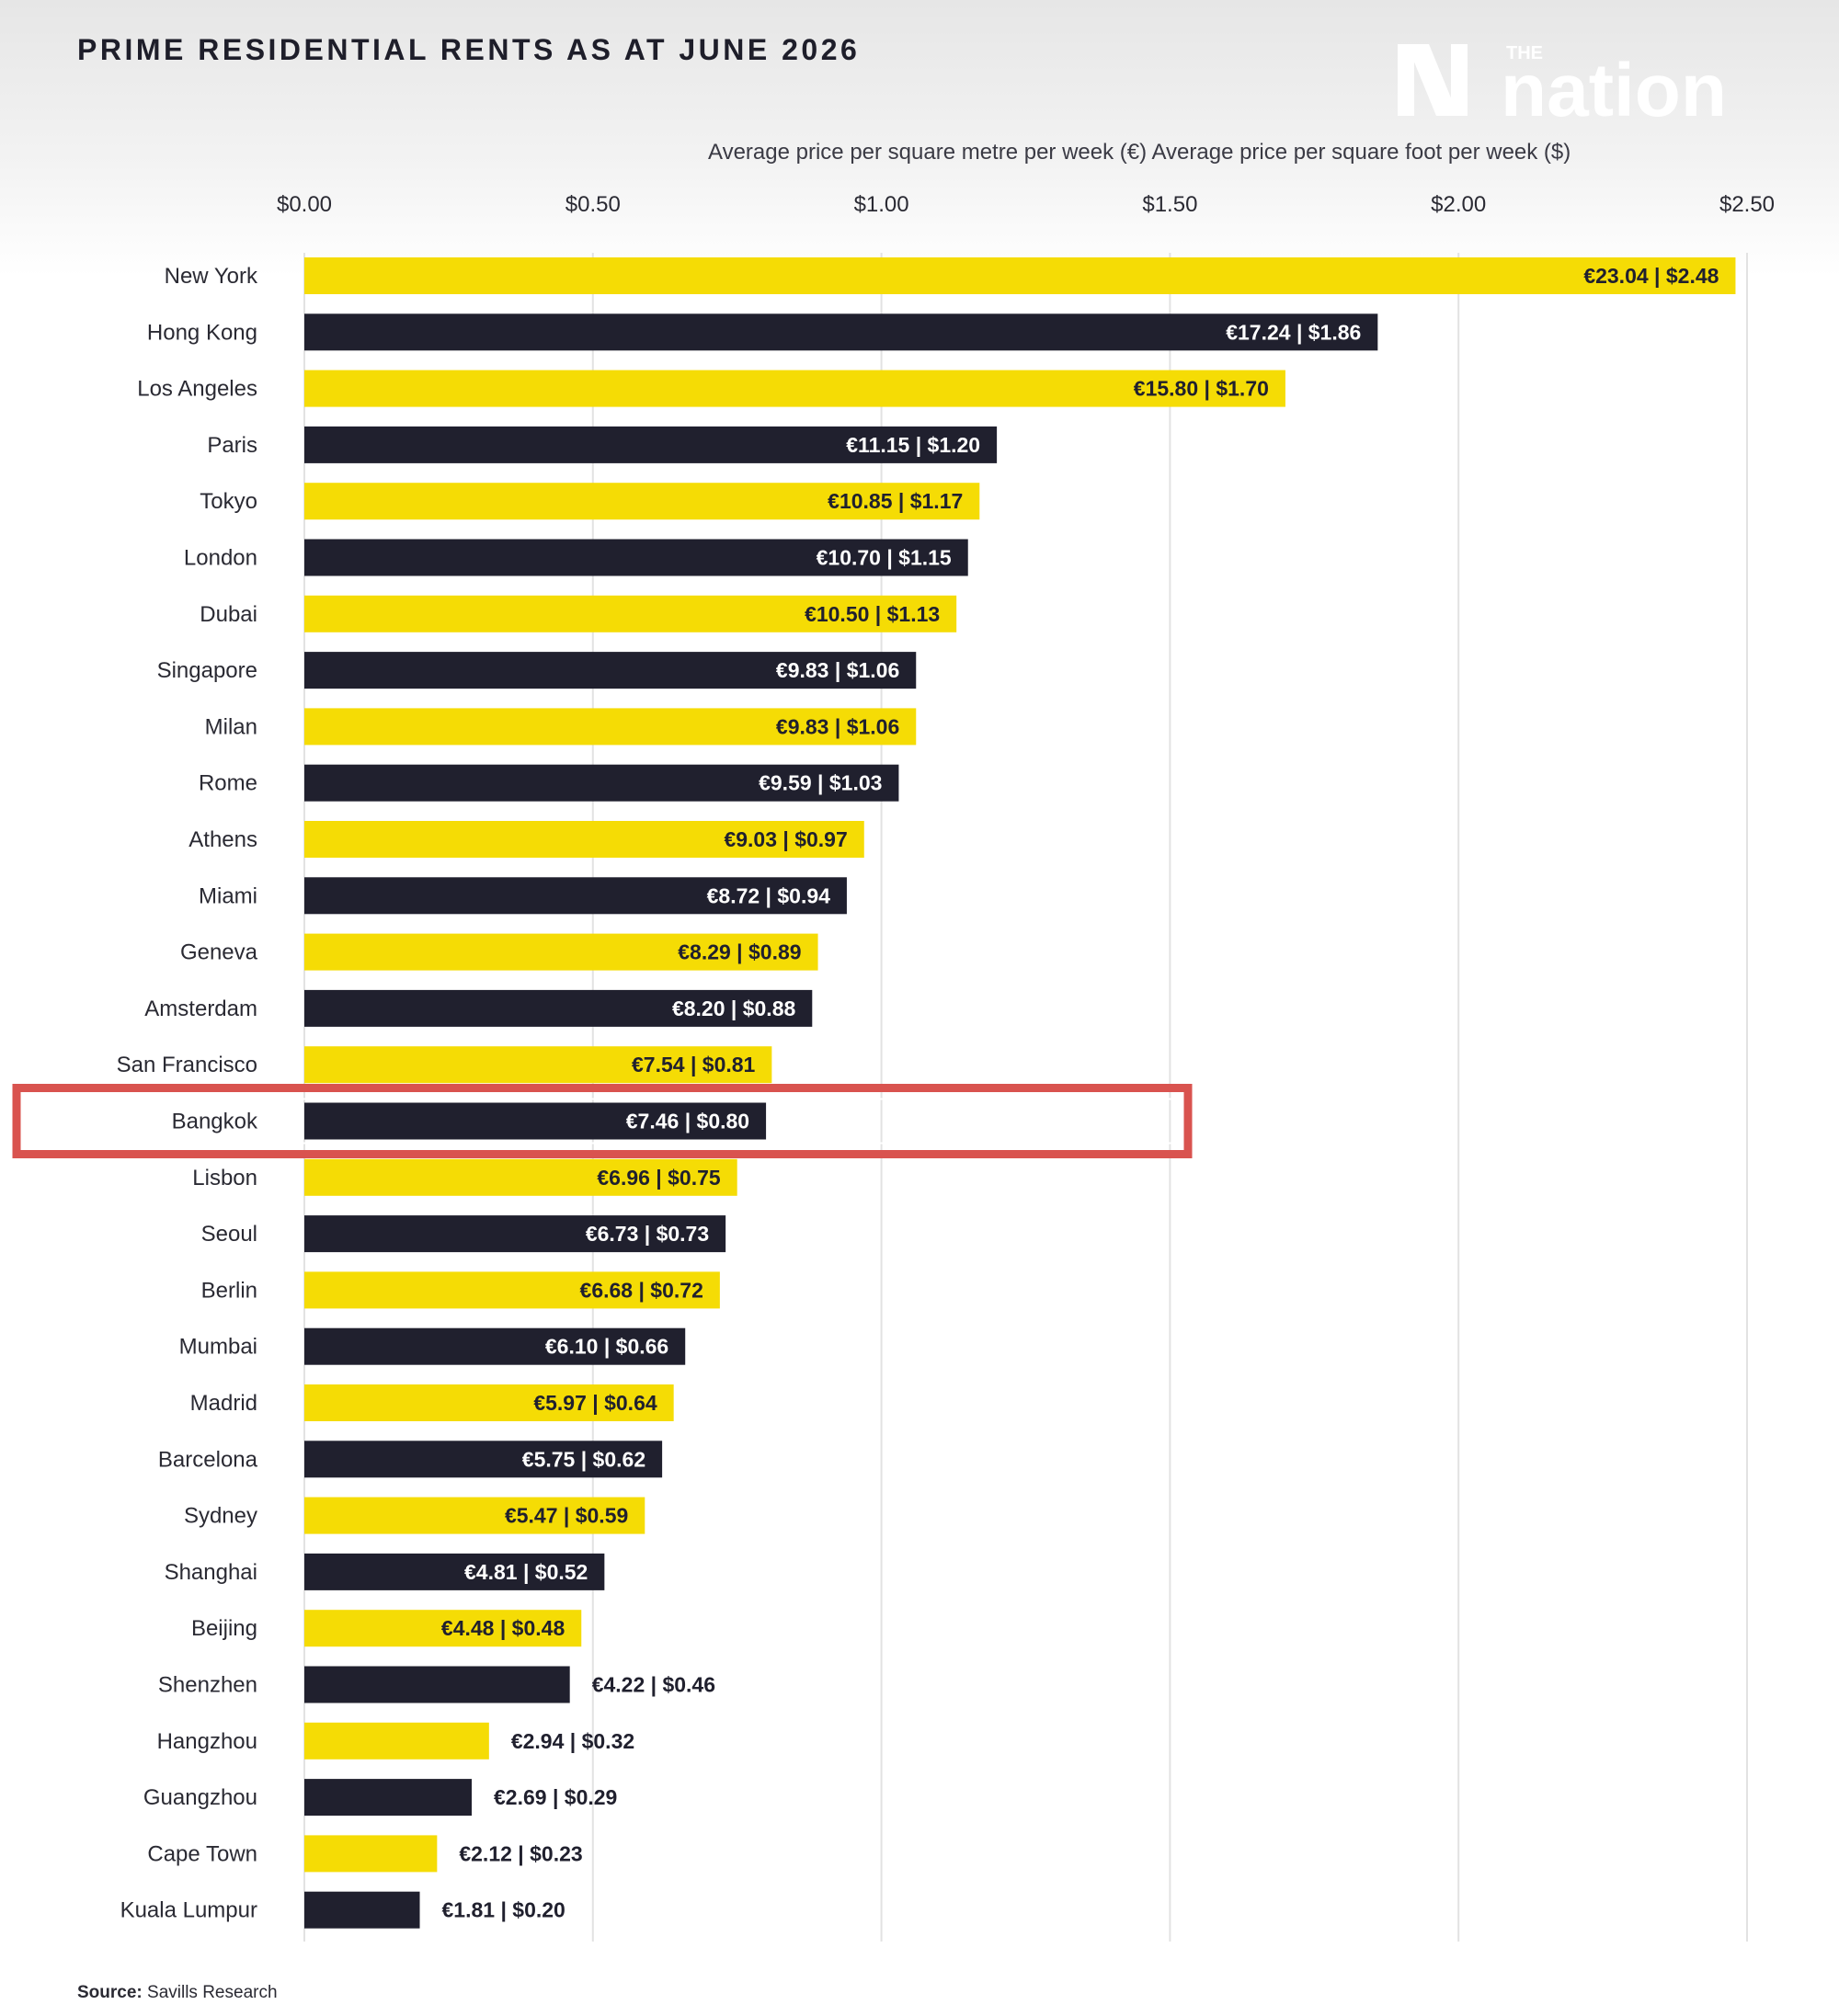 The image size is (1839, 2016). Describe the element at coordinates (595, 1403) in the screenshot. I see `data-label: €5.97 | $0.64` at that location.